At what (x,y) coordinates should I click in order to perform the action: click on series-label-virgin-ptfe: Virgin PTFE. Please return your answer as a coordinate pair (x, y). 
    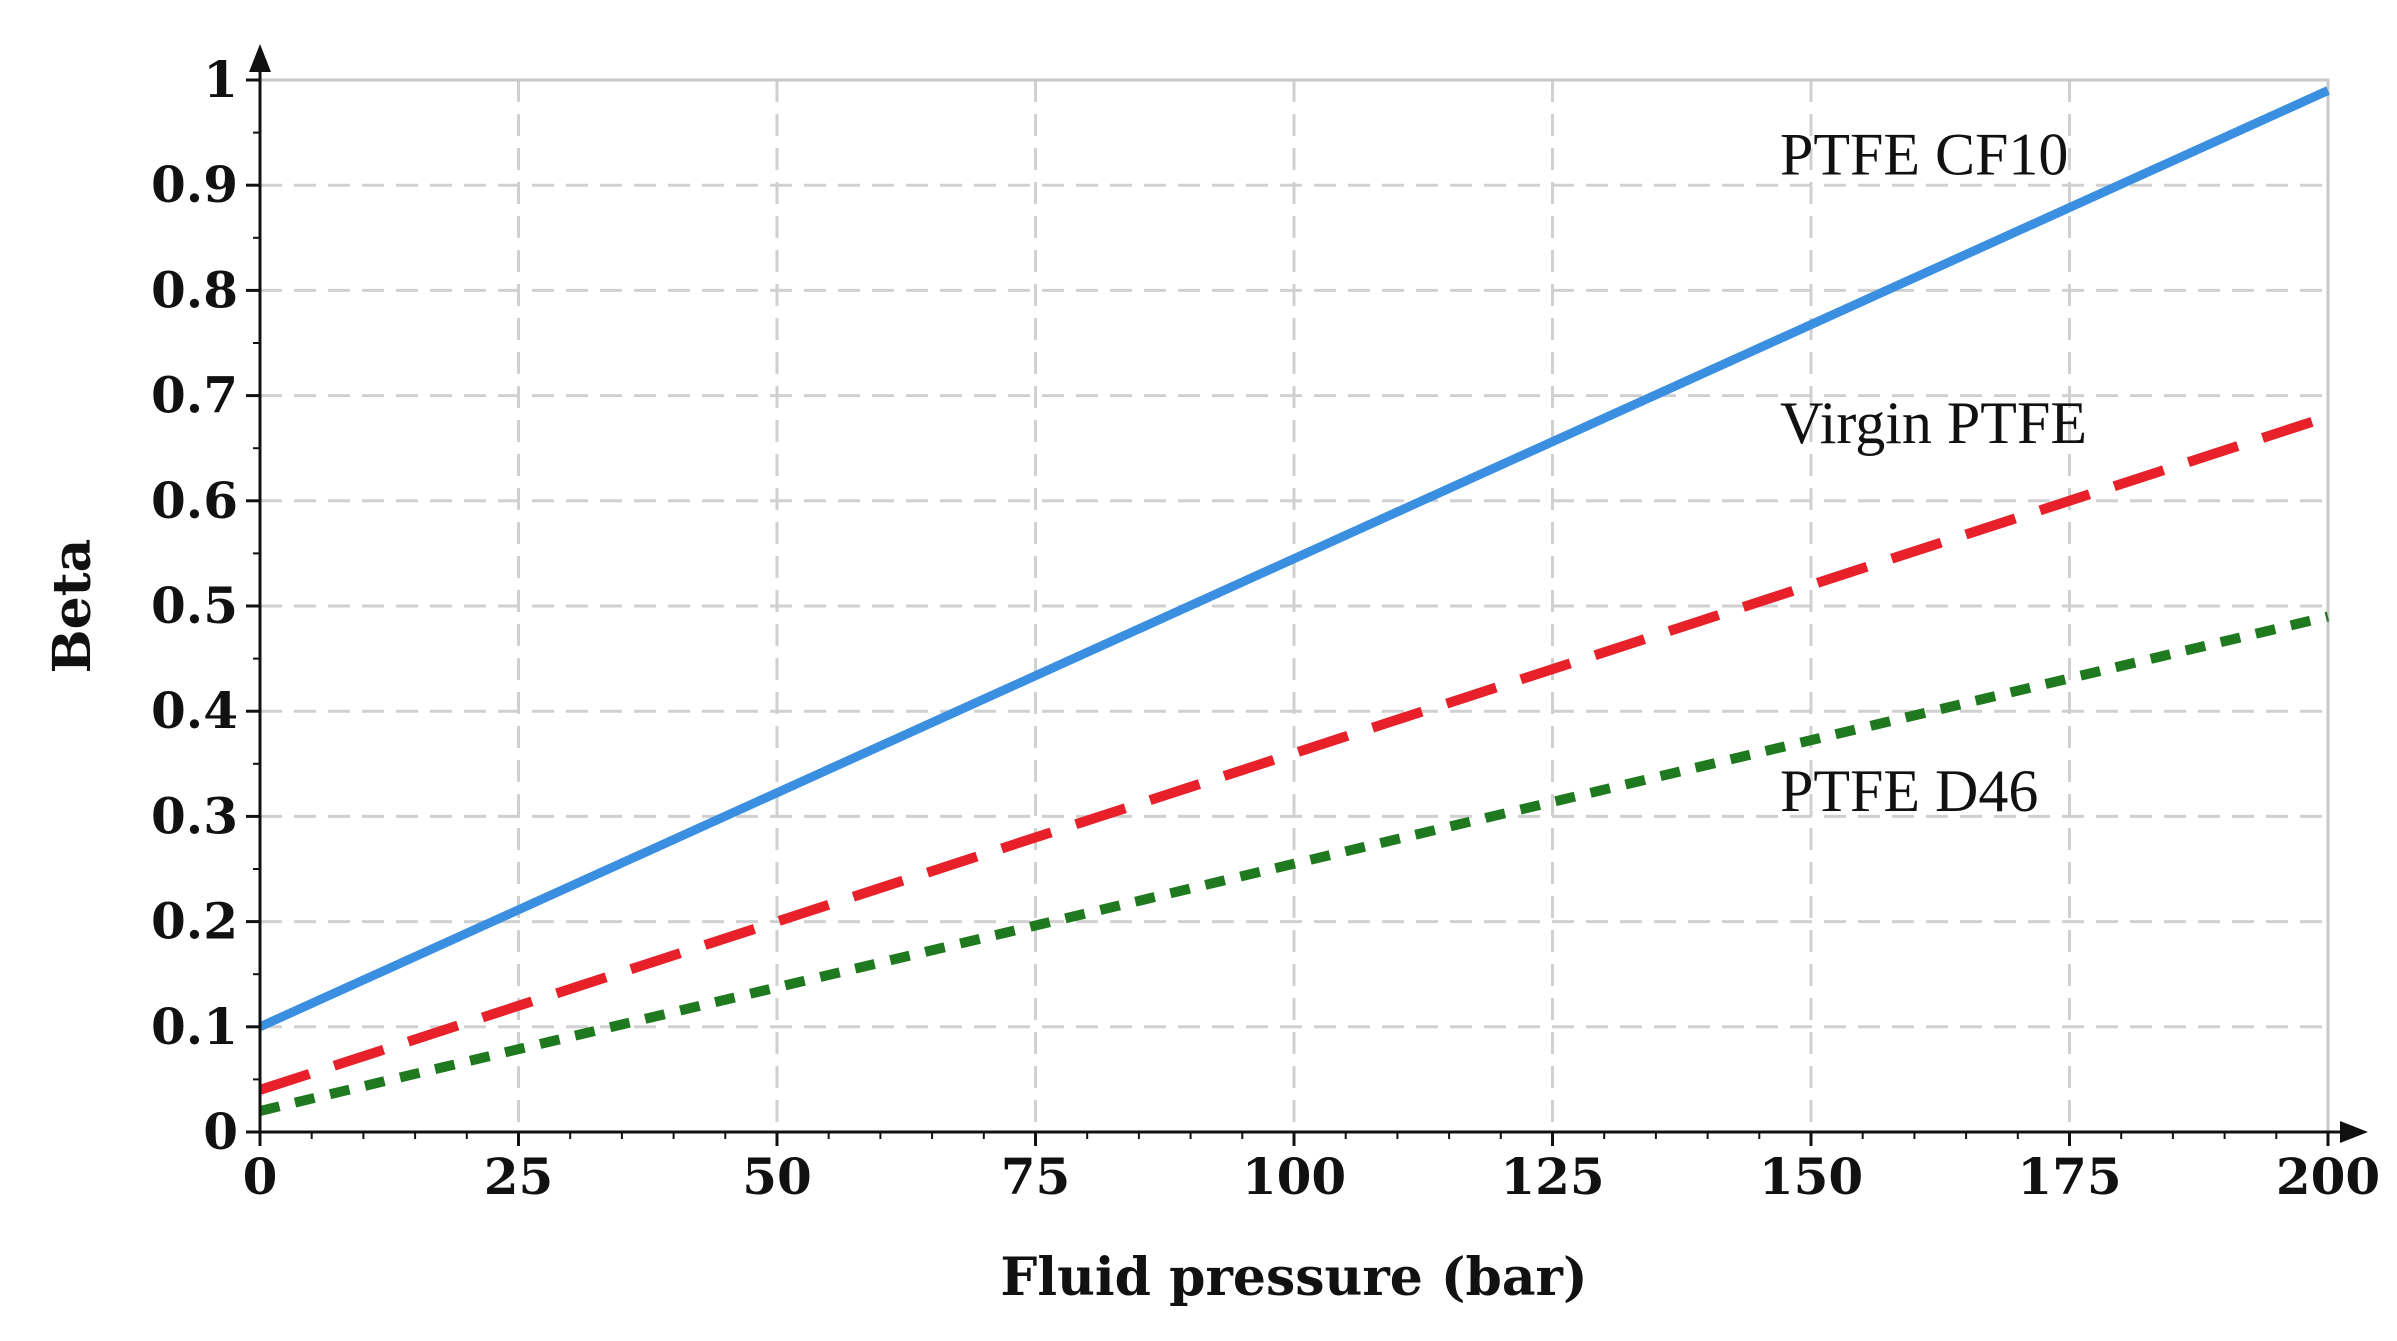
    Looking at the image, I should click on (1933, 423).